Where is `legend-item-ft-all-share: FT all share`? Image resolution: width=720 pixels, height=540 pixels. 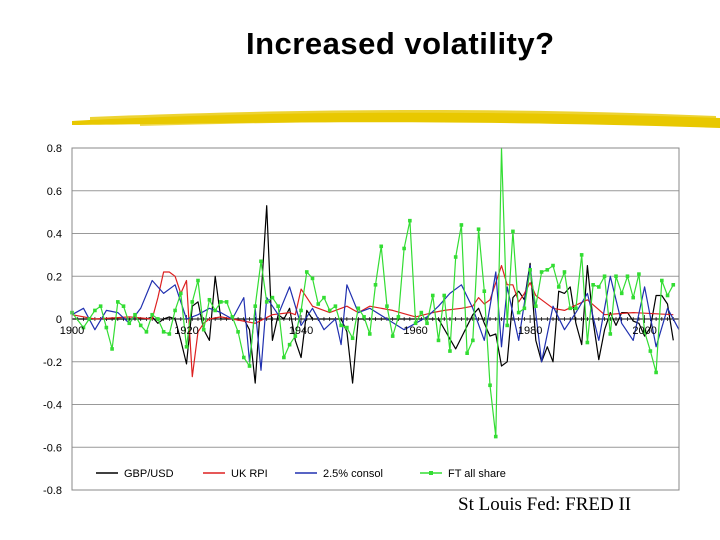 legend-item-ft-all-share: FT all share is located at coordinates (463, 474).